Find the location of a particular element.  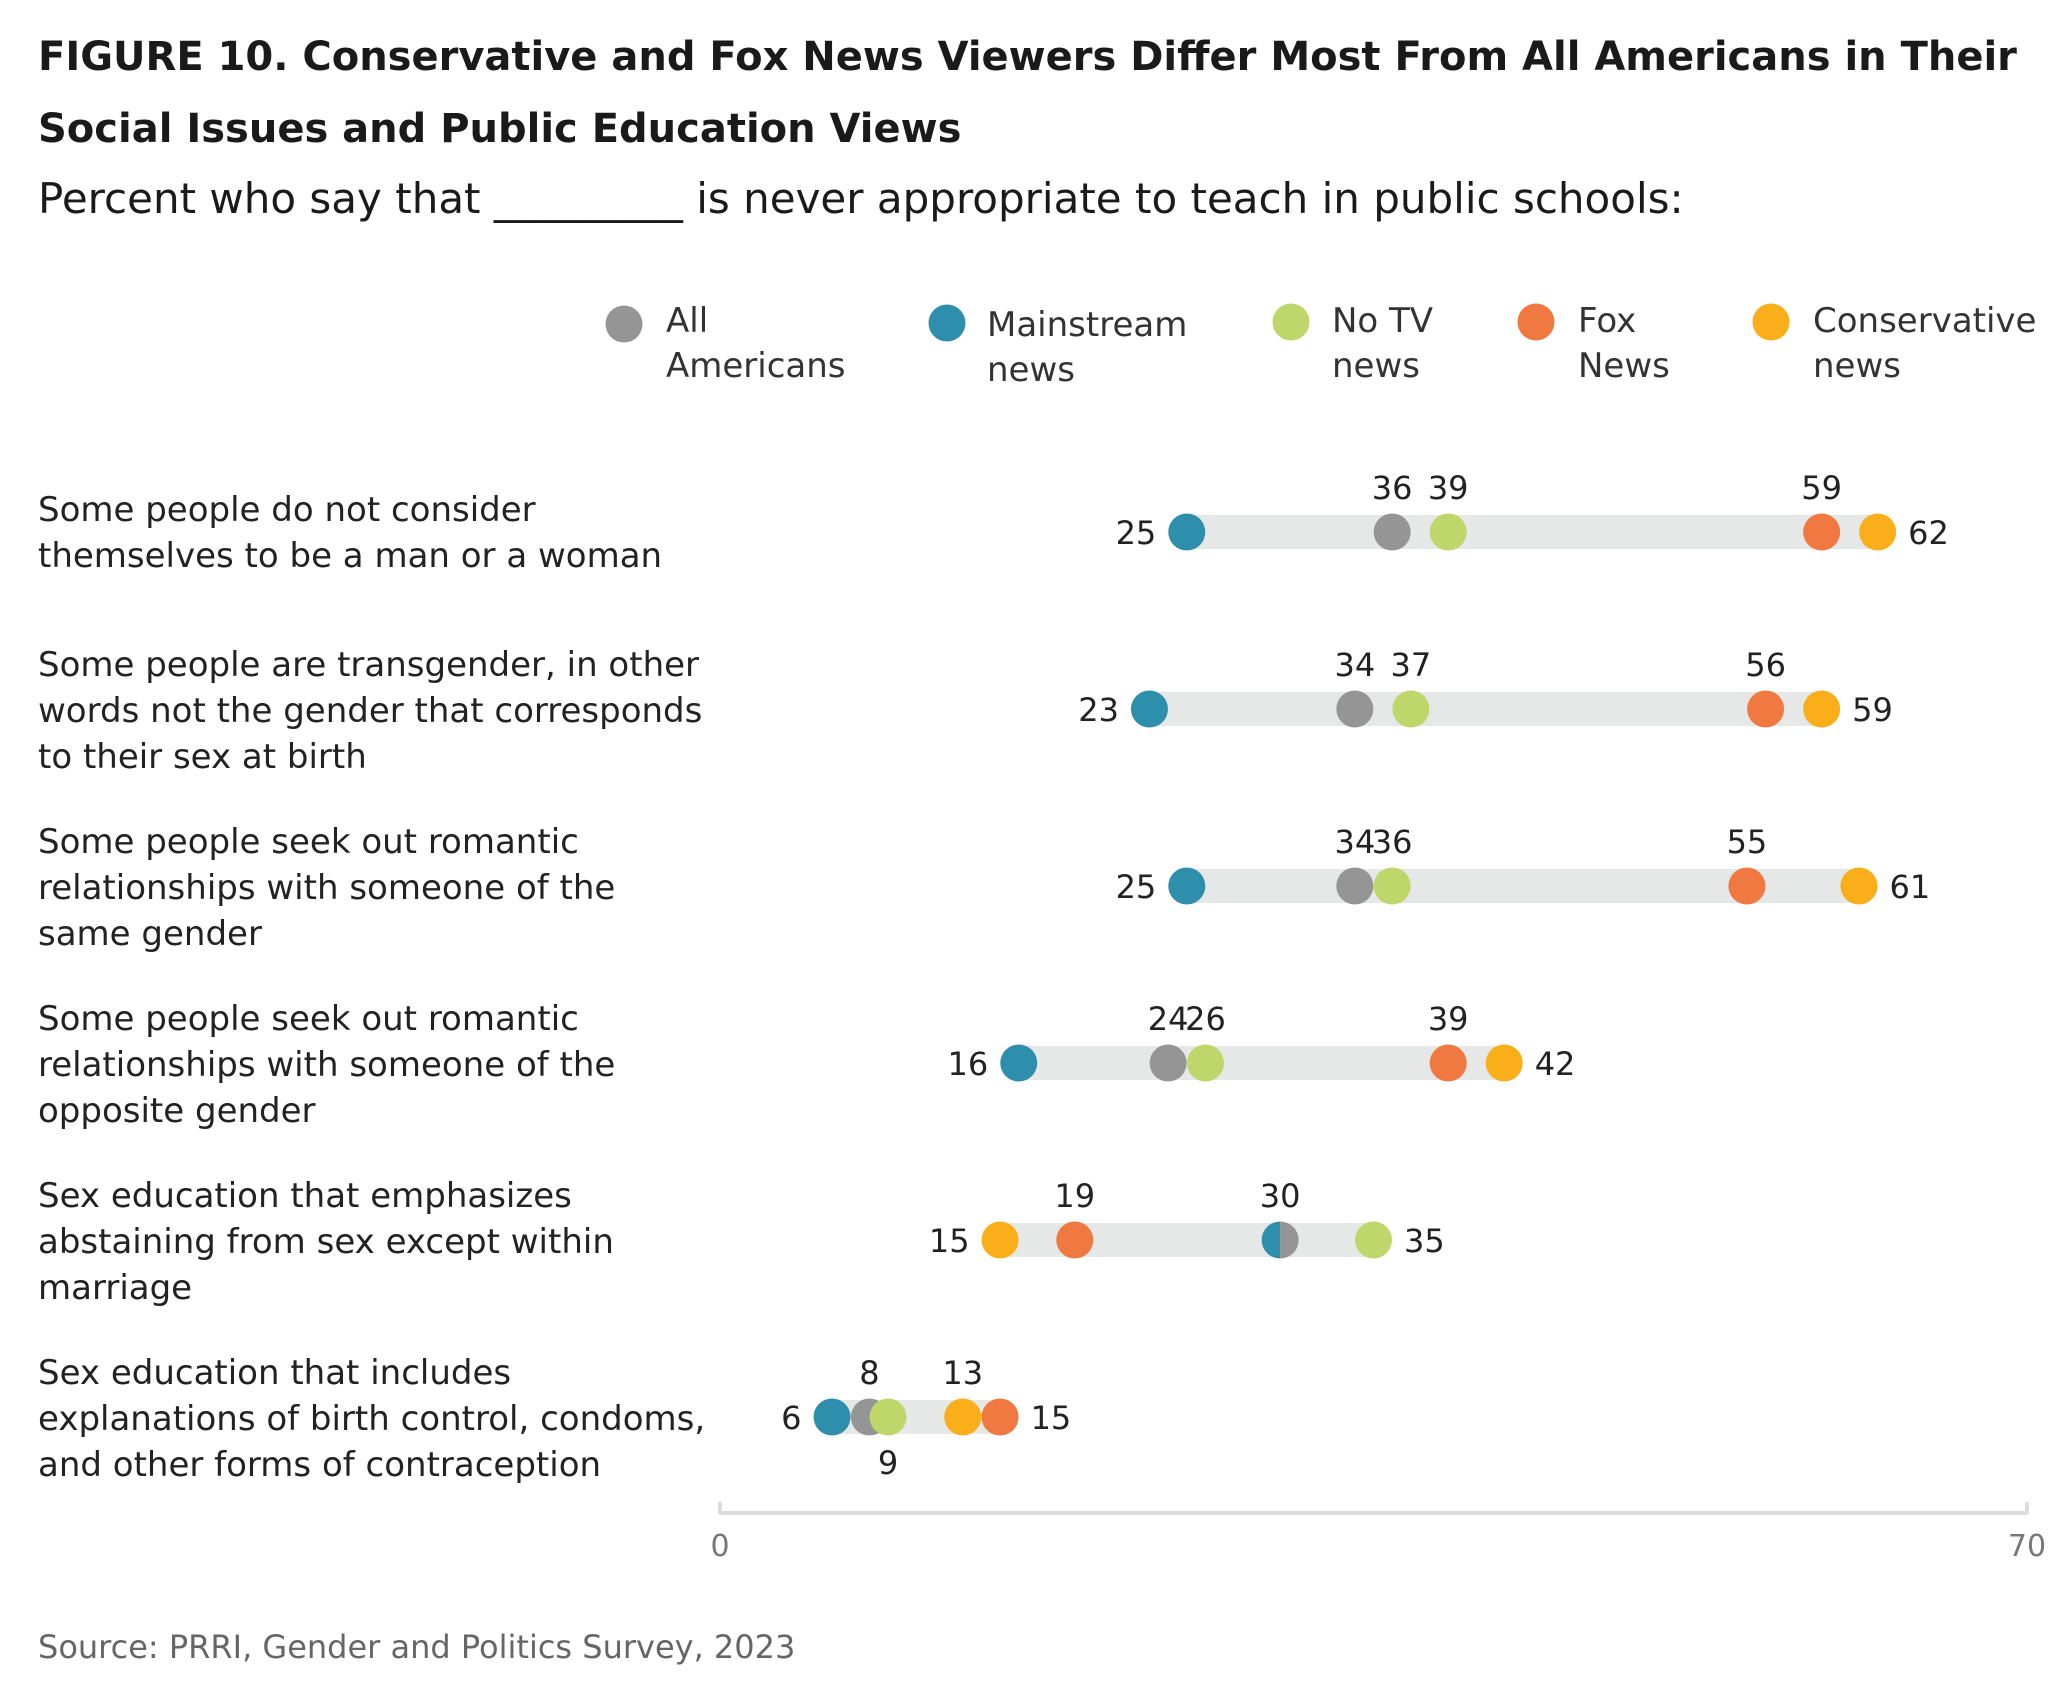

value-label-notv: 36 is located at coordinates (1392, 842).